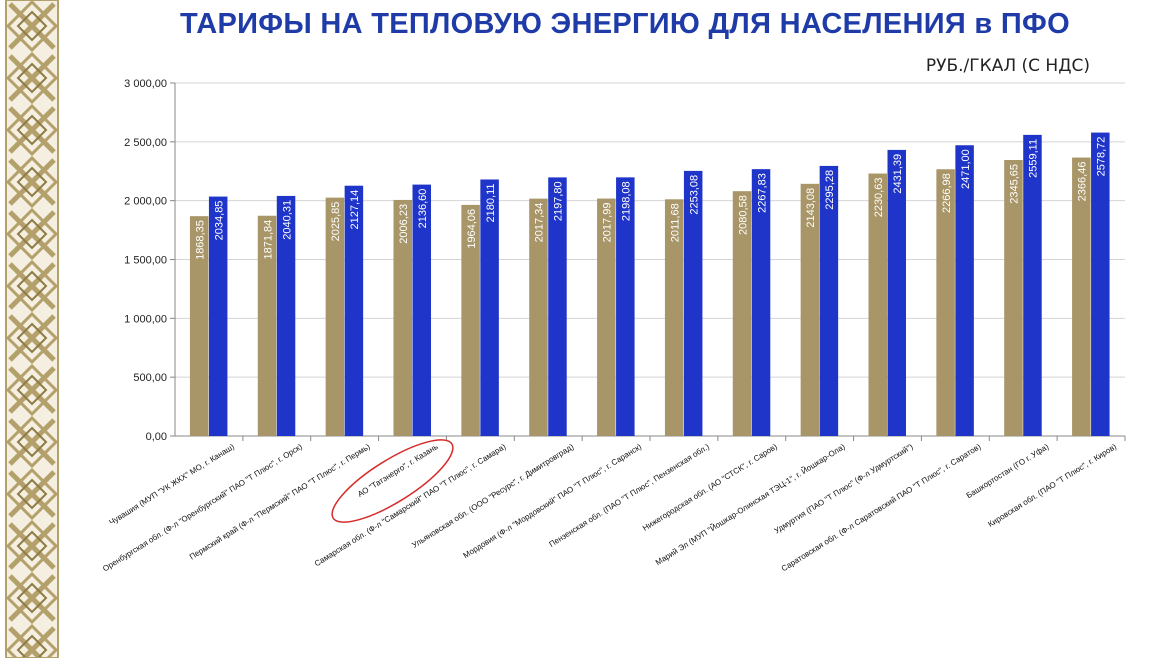 Image resolution: width=1170 pixels, height=658 pixels. I want to click on data-label: 2143,08, so click(811, 208).